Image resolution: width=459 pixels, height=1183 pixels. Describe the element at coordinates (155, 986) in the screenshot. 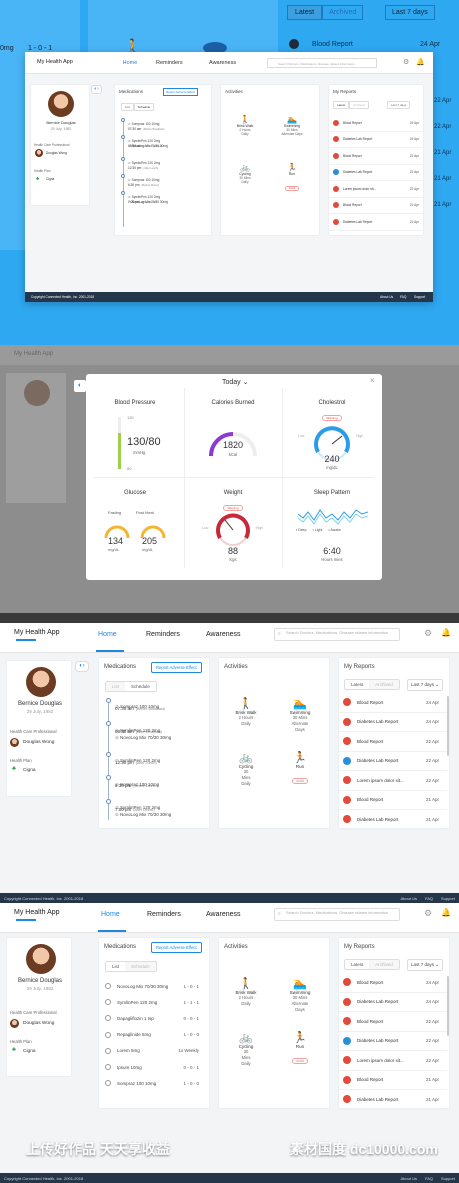

I see `medication-row: NovoLog Mix 70/30 30mg 1 - 0 - 1` at that location.